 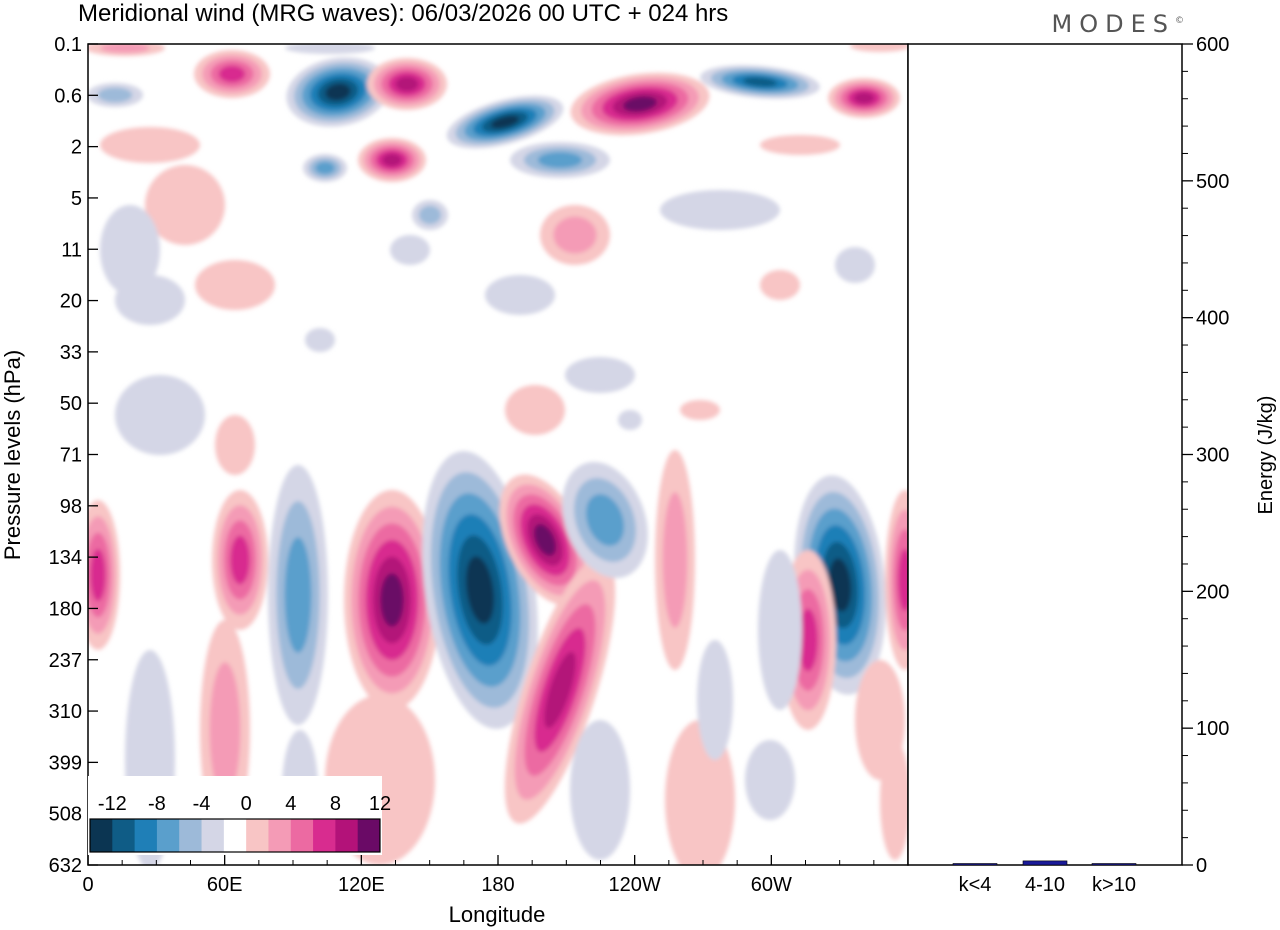 What do you see at coordinates (1212, 592) in the screenshot?
I see `energy-tick-label: 200` at bounding box center [1212, 592].